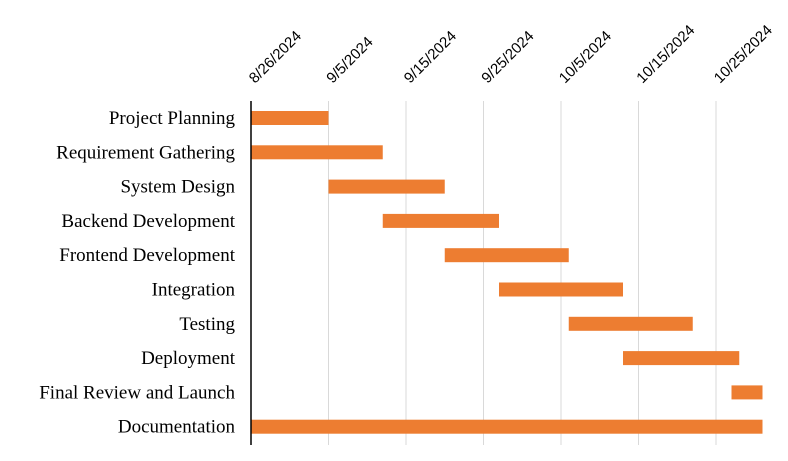  I want to click on task-label: Final Review and Launch, so click(137, 392).